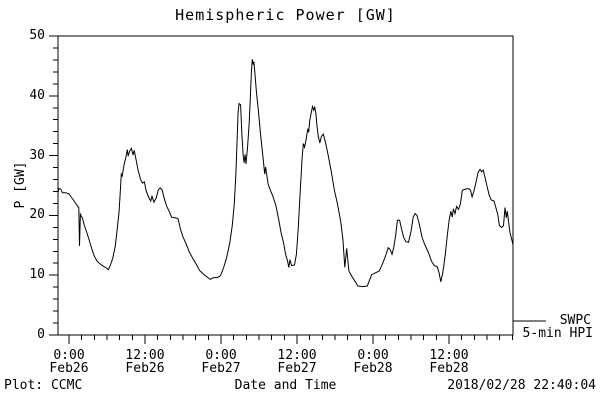 Image resolution: width=600 pixels, height=400 pixels. I want to click on y-tick-label: 30, so click(37, 155).